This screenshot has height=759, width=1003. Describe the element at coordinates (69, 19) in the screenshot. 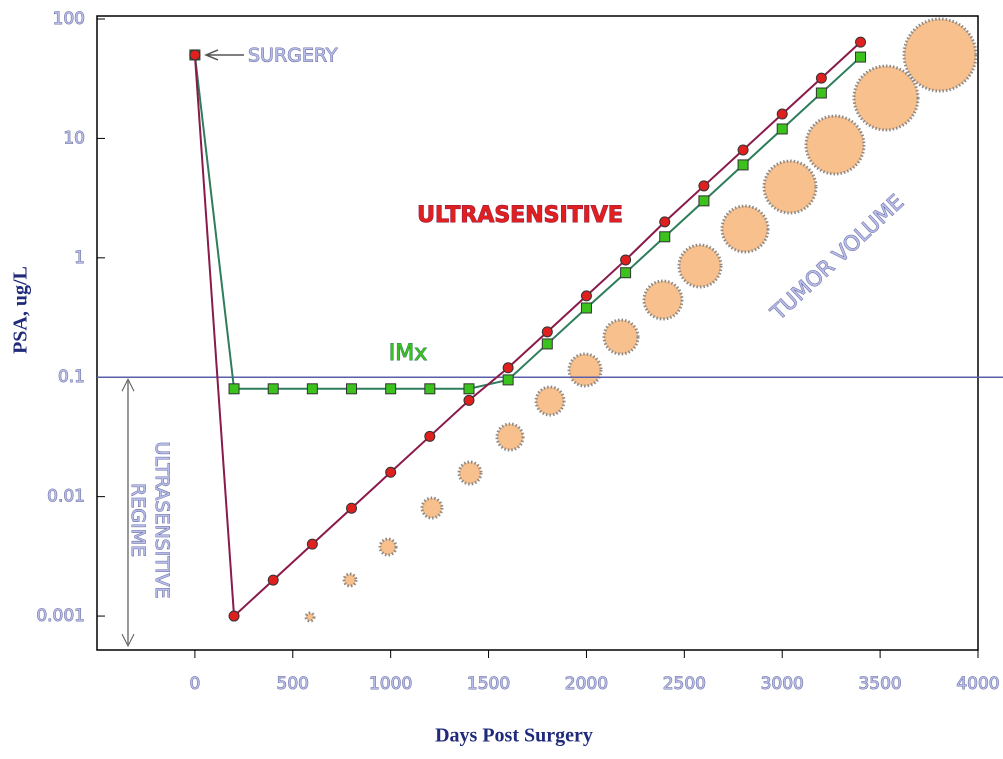

I see `y-tick-label: 100` at that location.